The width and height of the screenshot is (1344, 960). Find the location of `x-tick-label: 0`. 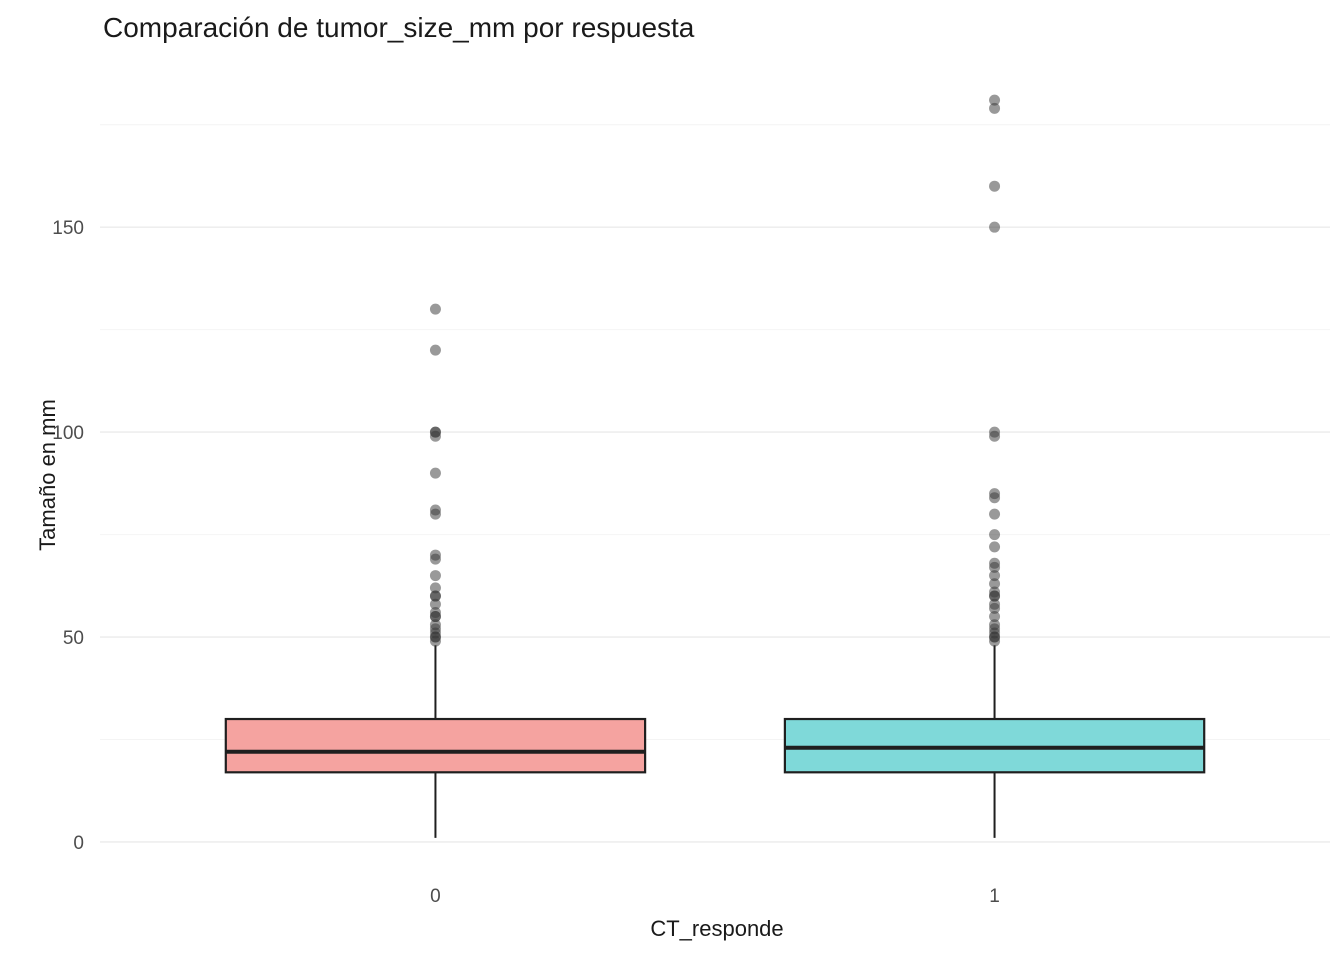

x-tick-label: 0 is located at coordinates (435, 896).